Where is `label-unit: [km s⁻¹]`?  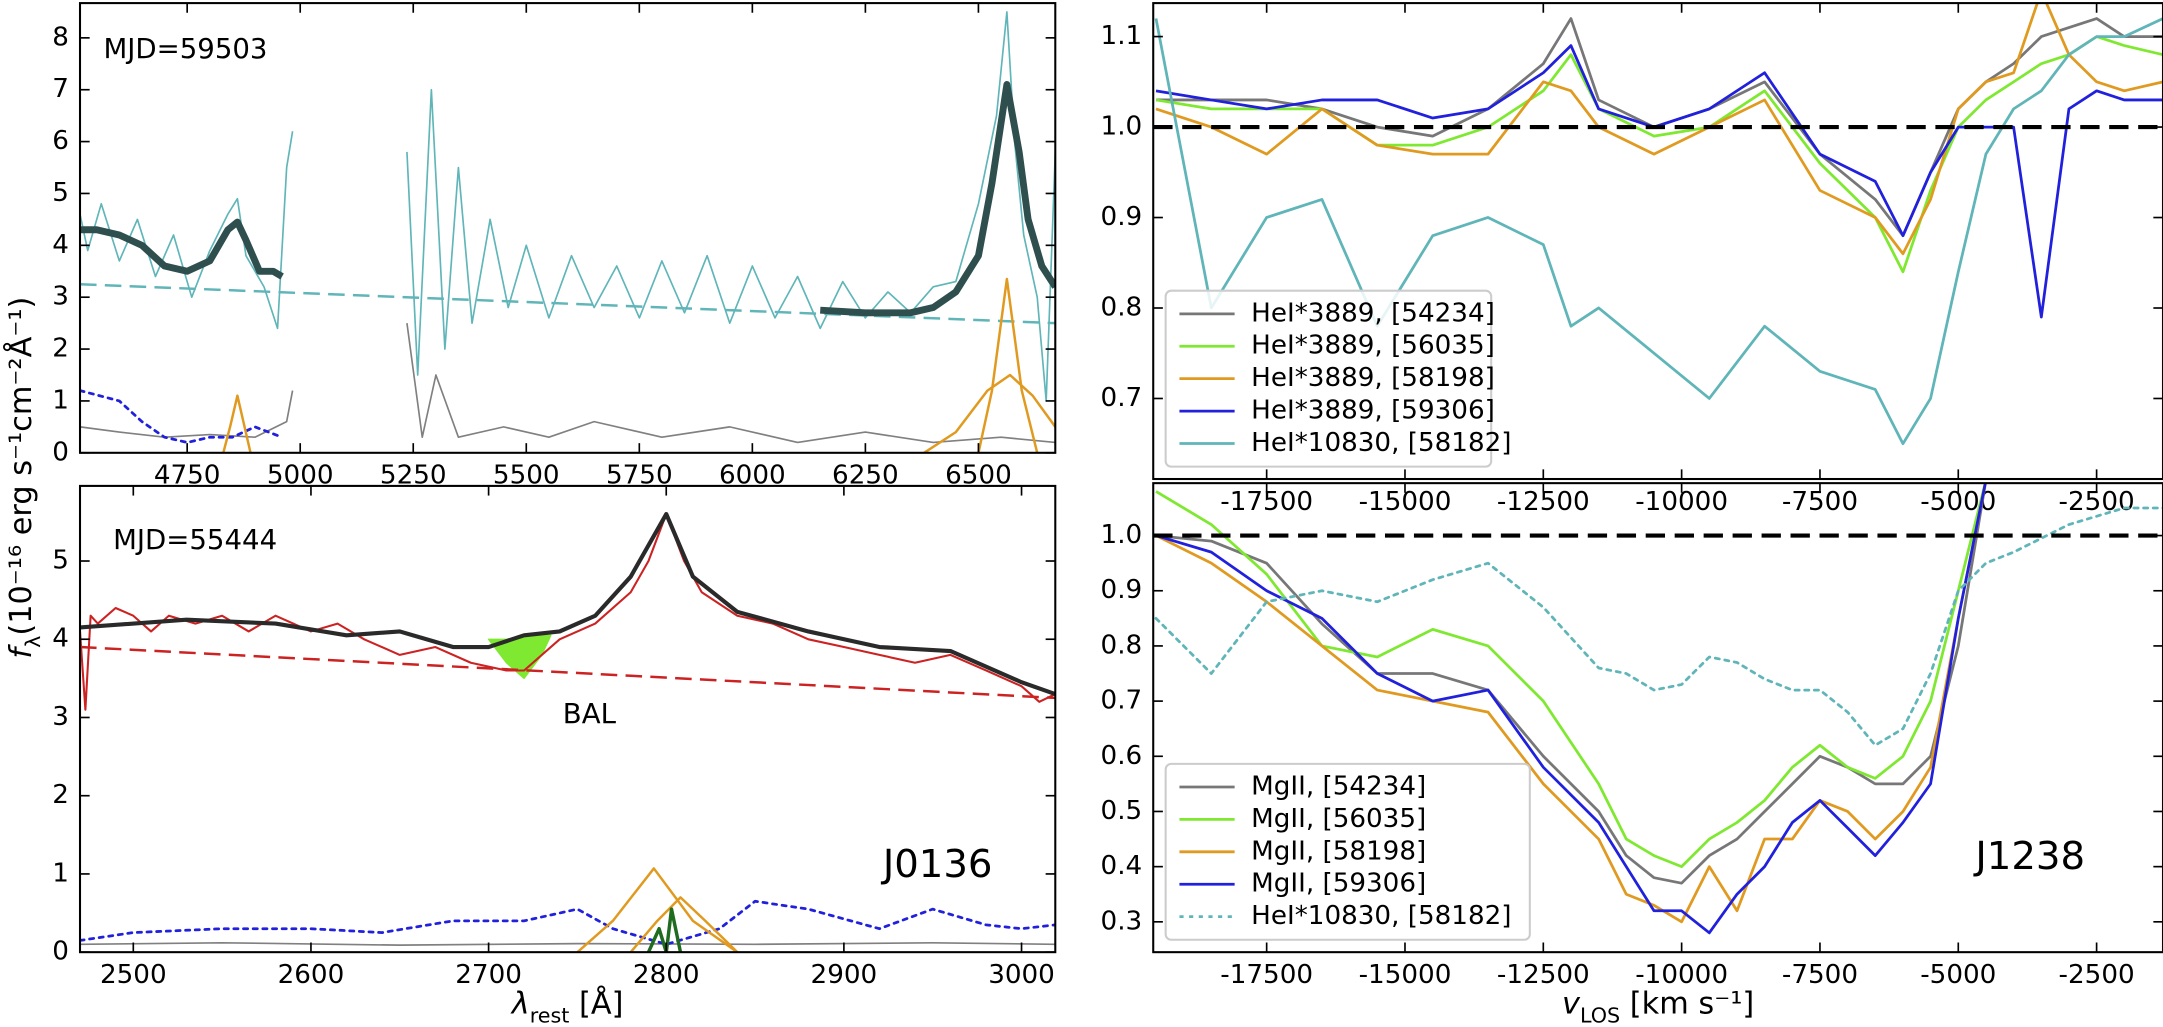
label-unit: [km s⁻¹] is located at coordinates (1687, 1003).